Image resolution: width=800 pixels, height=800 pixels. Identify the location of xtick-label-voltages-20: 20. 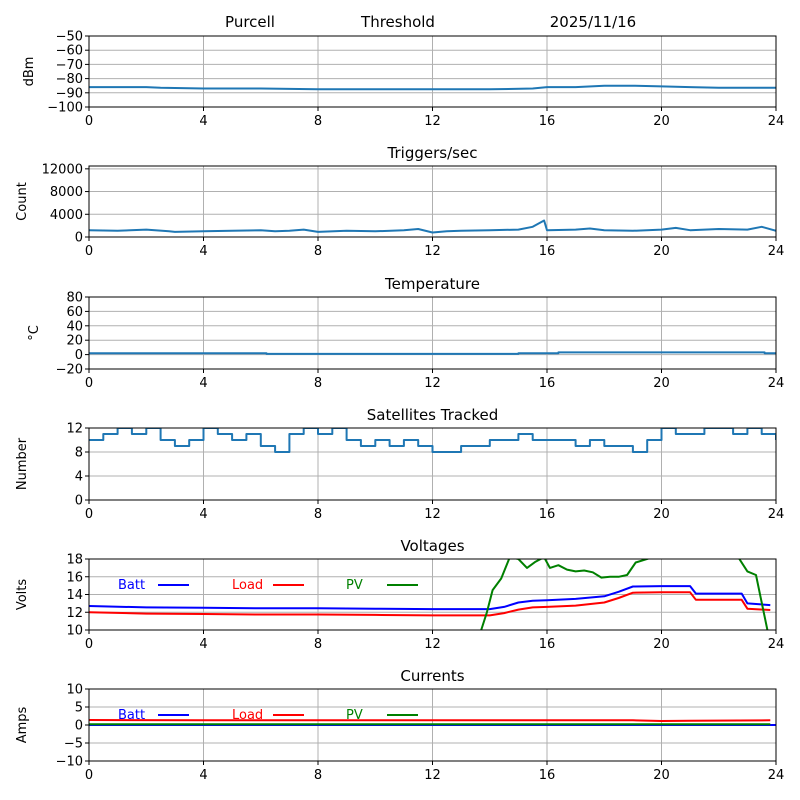
(661, 644).